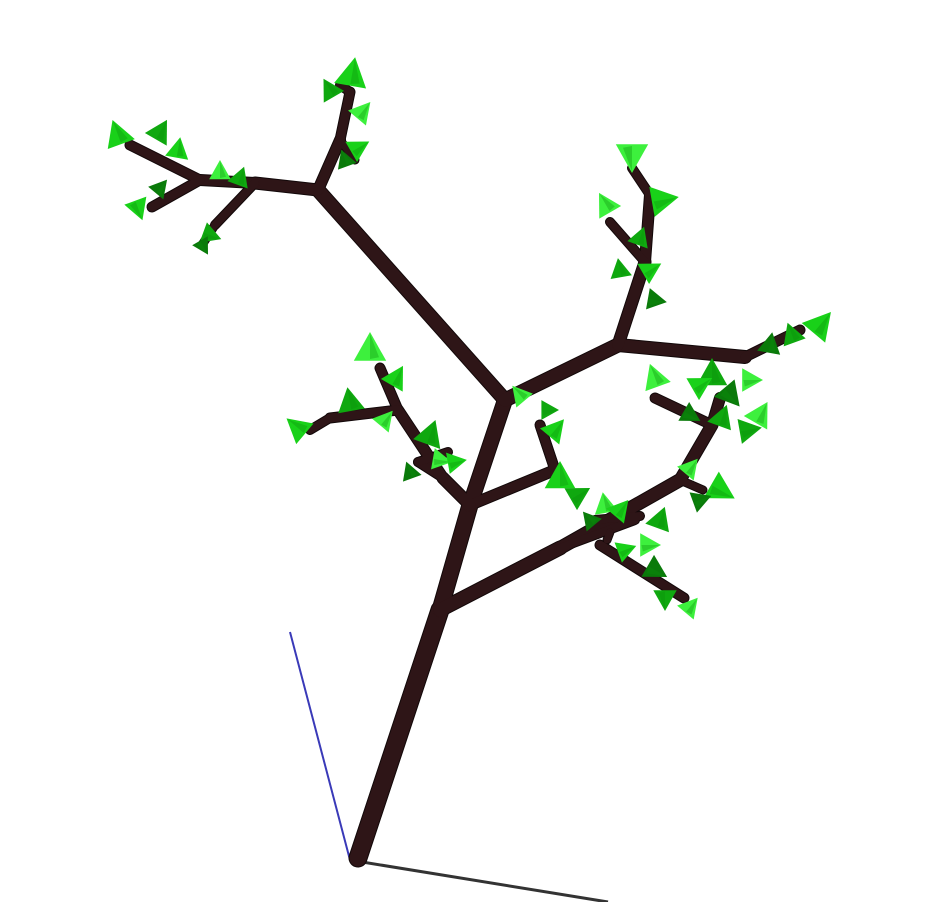 This screenshot has width=950, height=902. I want to click on z-axis-line, so click(320, 746).